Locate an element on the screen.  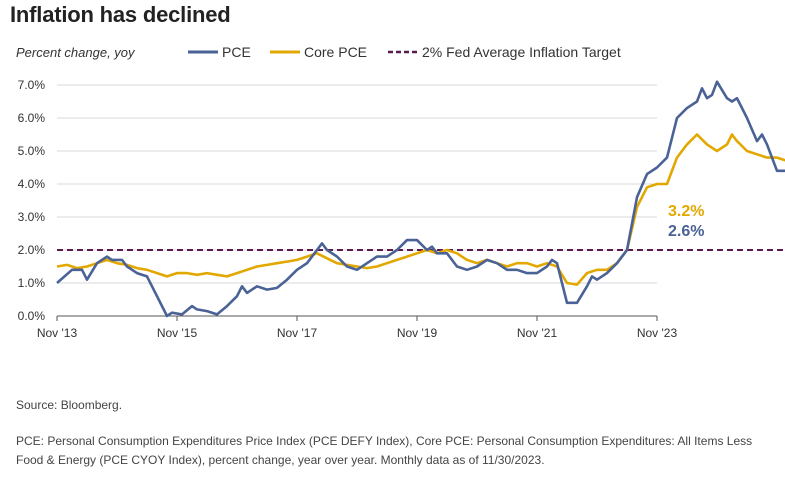
x-tick-label: Nov '21 is located at coordinates (537, 333).